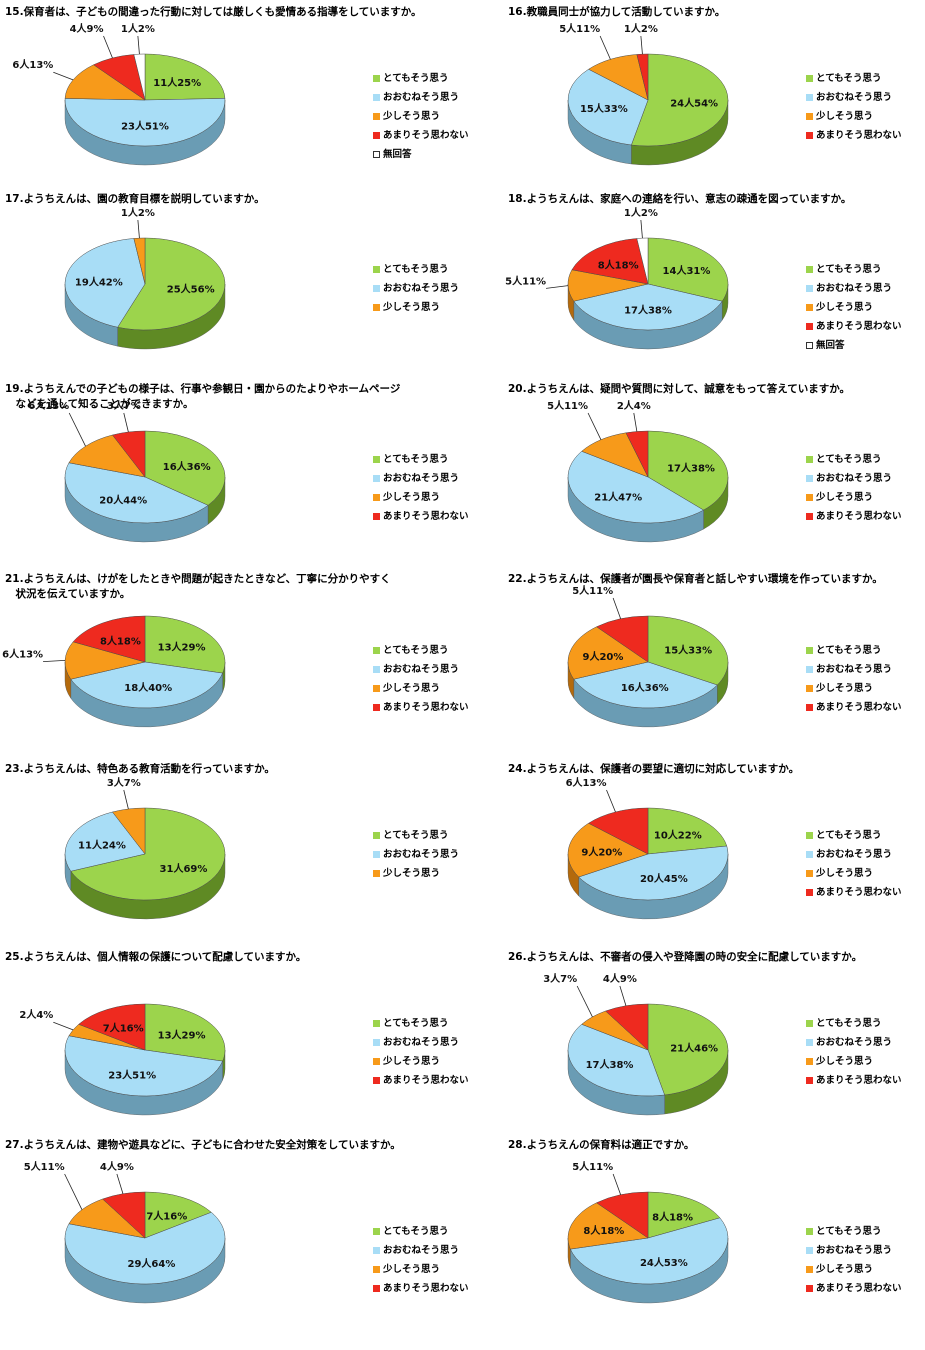  What do you see at coordinates (854, 683) in the screenshot?
I see `chart-legend: とてもそう思う おおむねそう思う 少しそう思う あまりそう思わない` at bounding box center [854, 683].